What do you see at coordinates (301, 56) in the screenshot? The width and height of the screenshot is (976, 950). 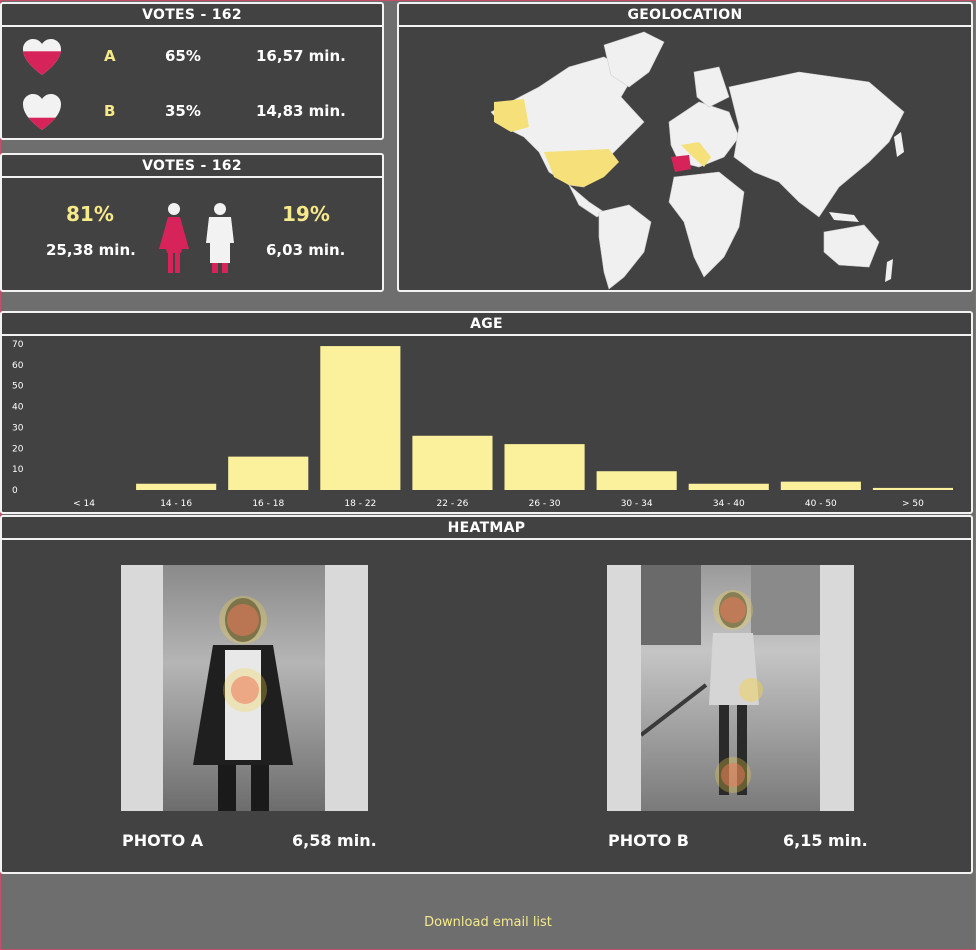 I see `option-a-time: 16,57 min.` at bounding box center [301, 56].